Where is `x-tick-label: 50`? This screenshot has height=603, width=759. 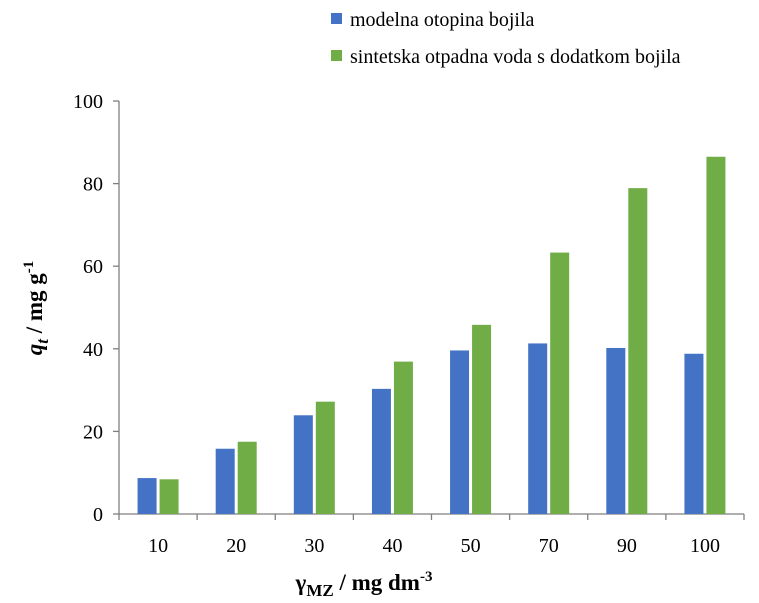
x-tick-label: 50 is located at coordinates (471, 546).